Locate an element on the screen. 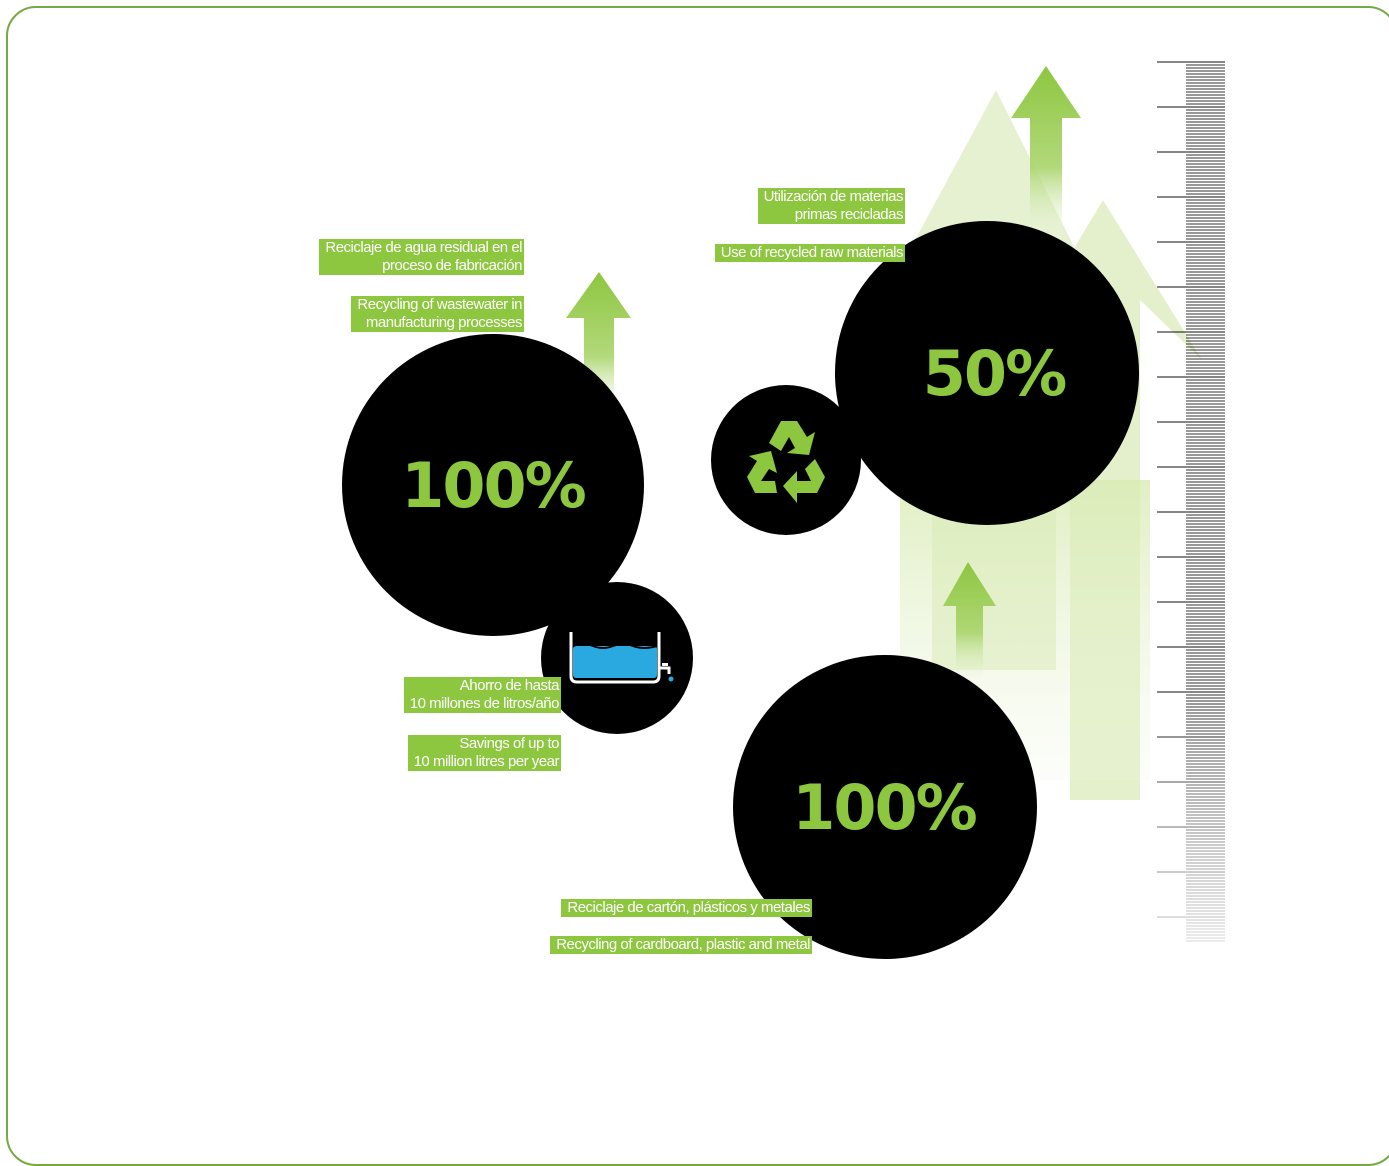 The height and width of the screenshot is (1166, 1389). water-label-en-line2: manufacturing processes is located at coordinates (442, 322).